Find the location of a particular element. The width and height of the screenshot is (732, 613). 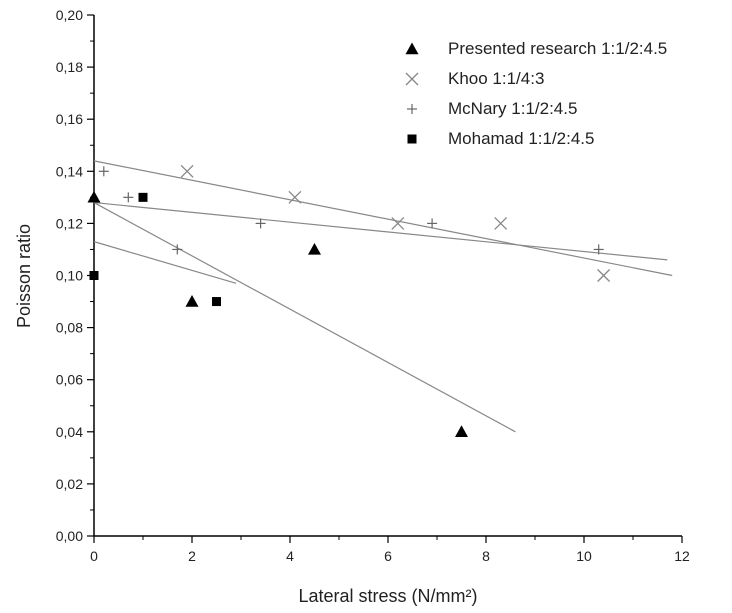

legend-label: Presented research 1:1/2:4.5 is located at coordinates (557, 48).